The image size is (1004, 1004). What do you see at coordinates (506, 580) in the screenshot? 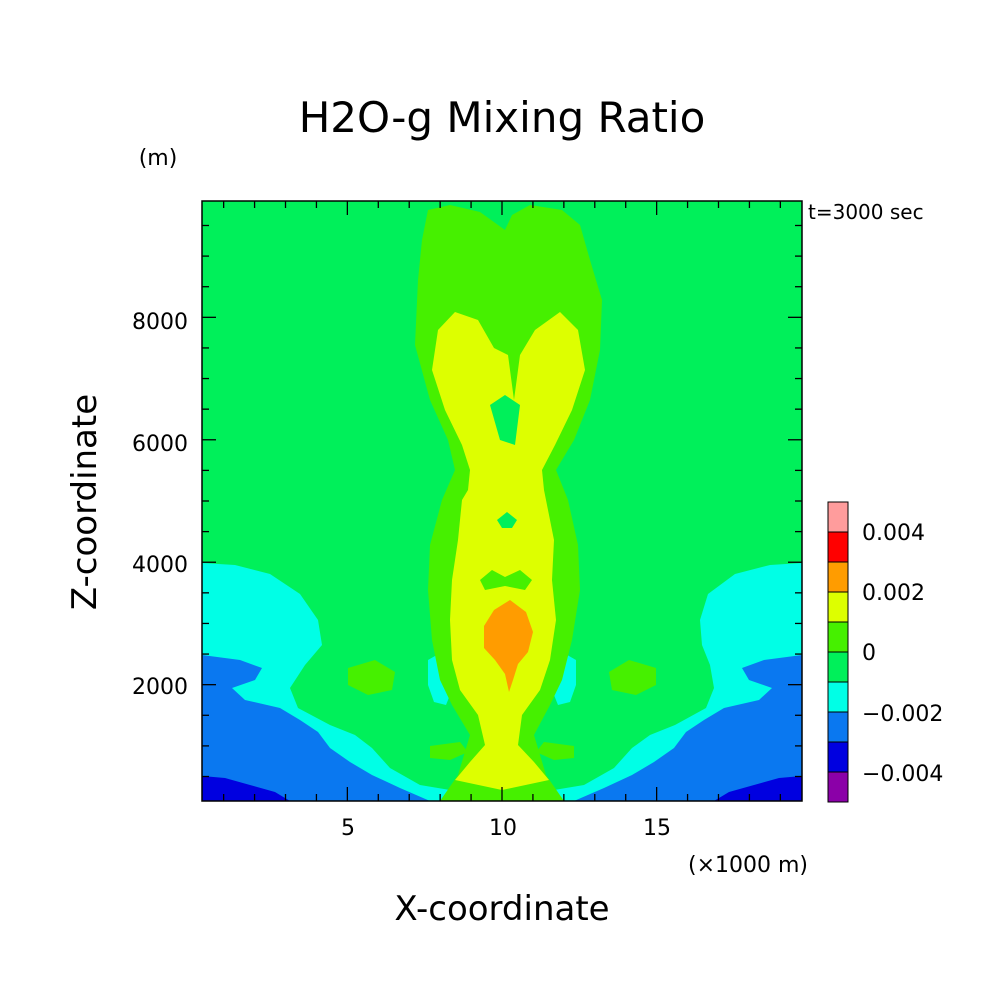
I see `contour-hole-ring` at bounding box center [506, 580].